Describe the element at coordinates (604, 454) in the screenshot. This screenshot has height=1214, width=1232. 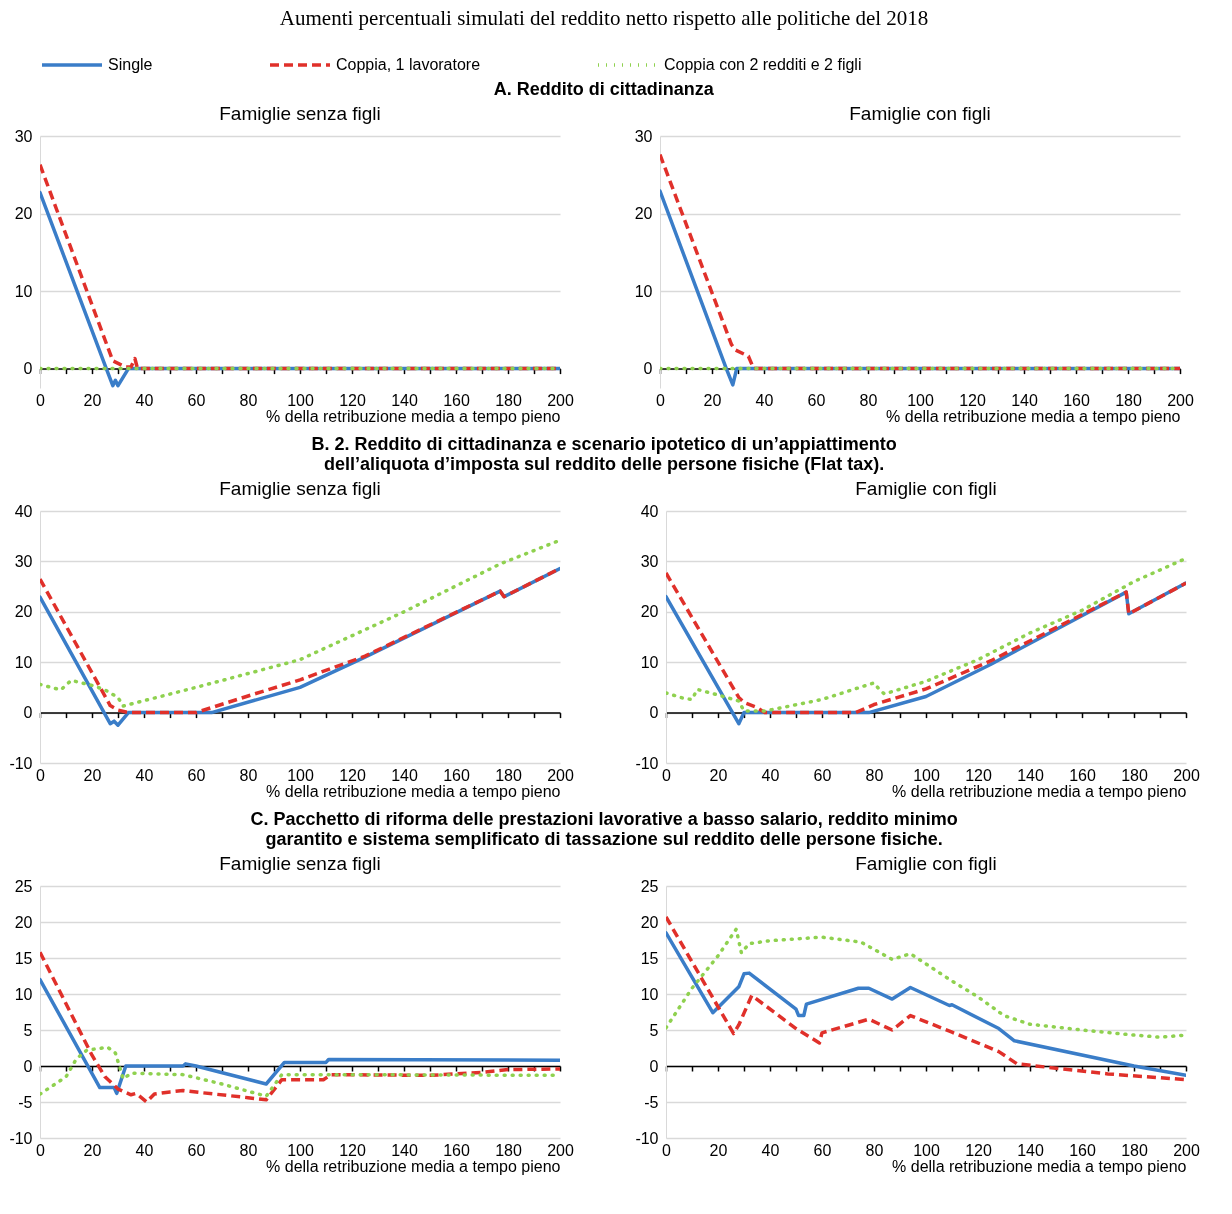
I see `text: B. 2. Reddito di cittadinanza e scenario ipotetico di un’appiattimento dell’aliquota d’imposta sul reddito delle persone fisiche (Flat tax).` at that location.